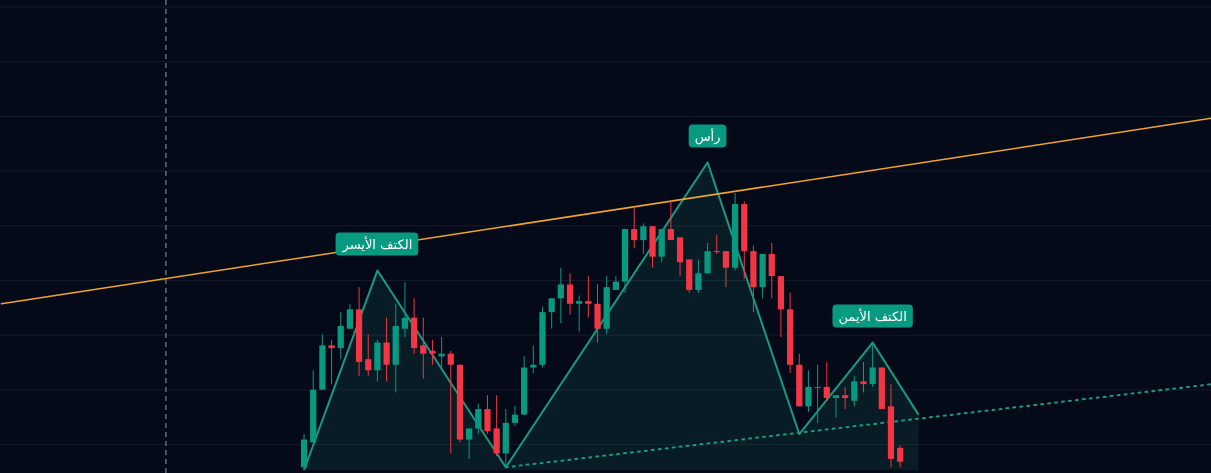  Describe the element at coordinates (872, 316) in the screenshot. I see `annotation: الكتف الأيمن` at that location.